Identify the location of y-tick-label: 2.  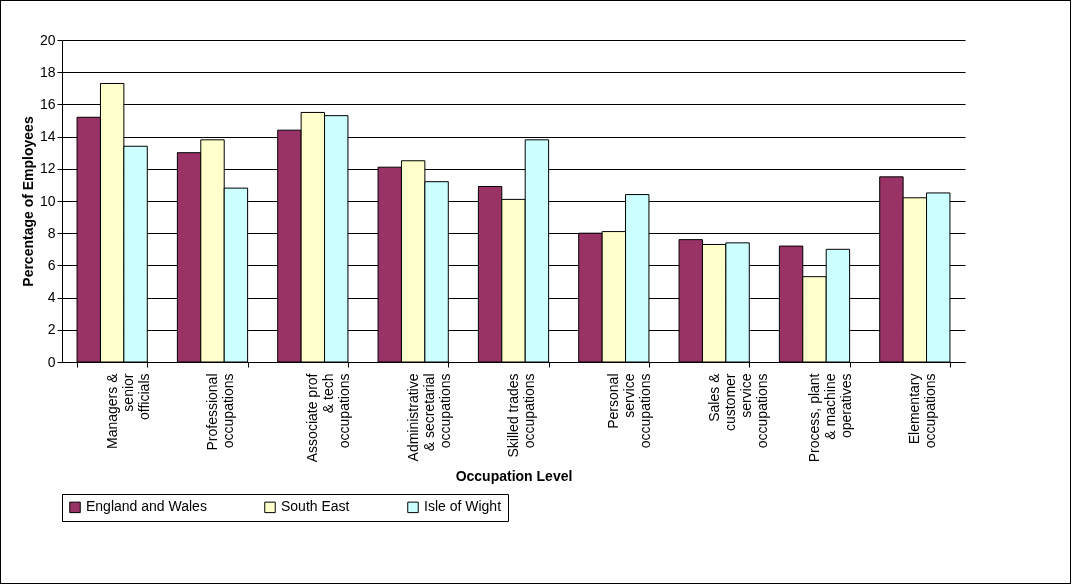
(51, 329).